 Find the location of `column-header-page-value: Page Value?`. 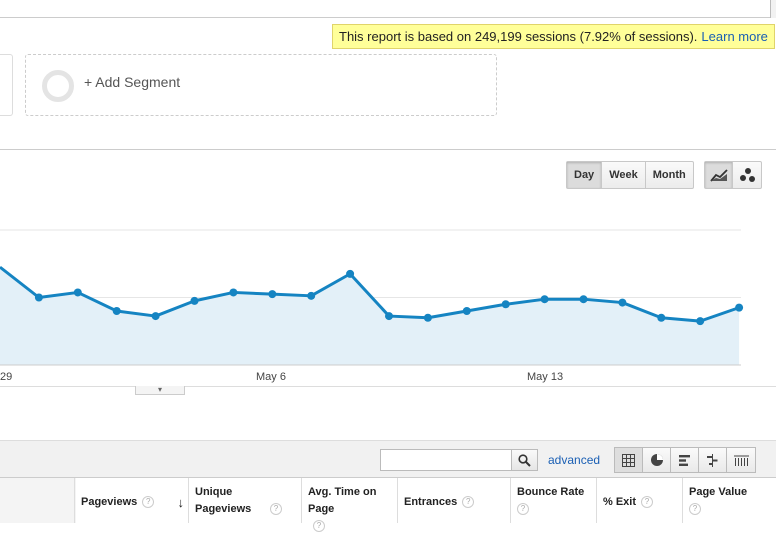

column-header-page-value: Page Value? is located at coordinates (729, 500).